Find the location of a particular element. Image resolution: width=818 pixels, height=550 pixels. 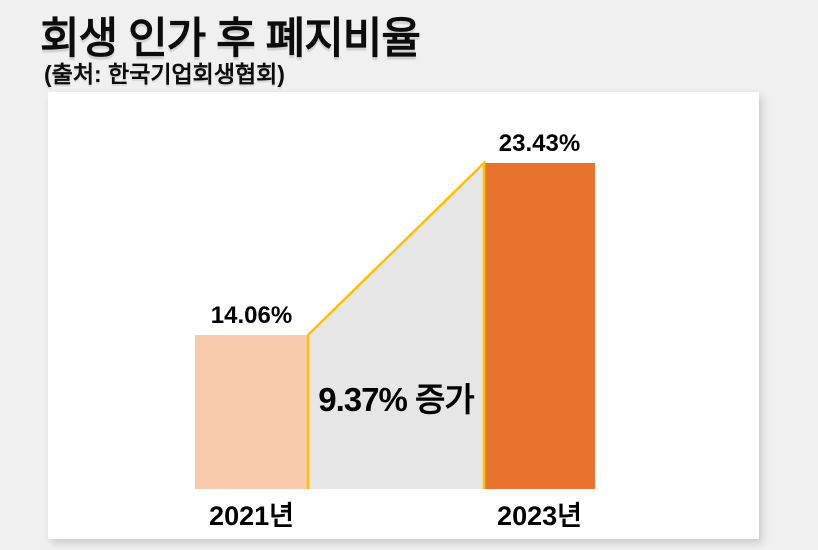

value-label-2023: 23.43% is located at coordinates (539, 143).